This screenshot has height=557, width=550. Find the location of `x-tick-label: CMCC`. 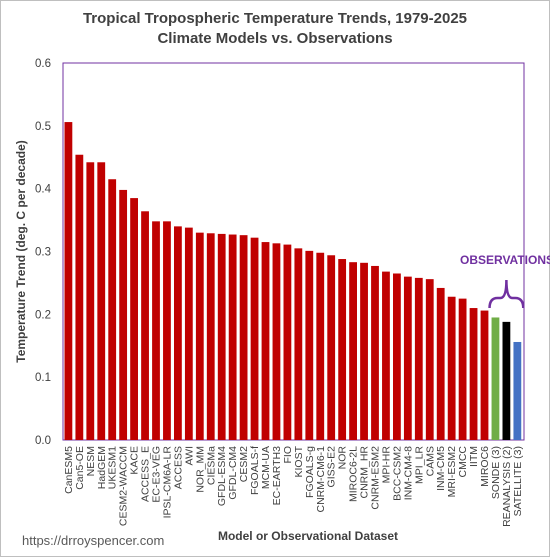

x-tick-label: CMCC is located at coordinates (463, 462).